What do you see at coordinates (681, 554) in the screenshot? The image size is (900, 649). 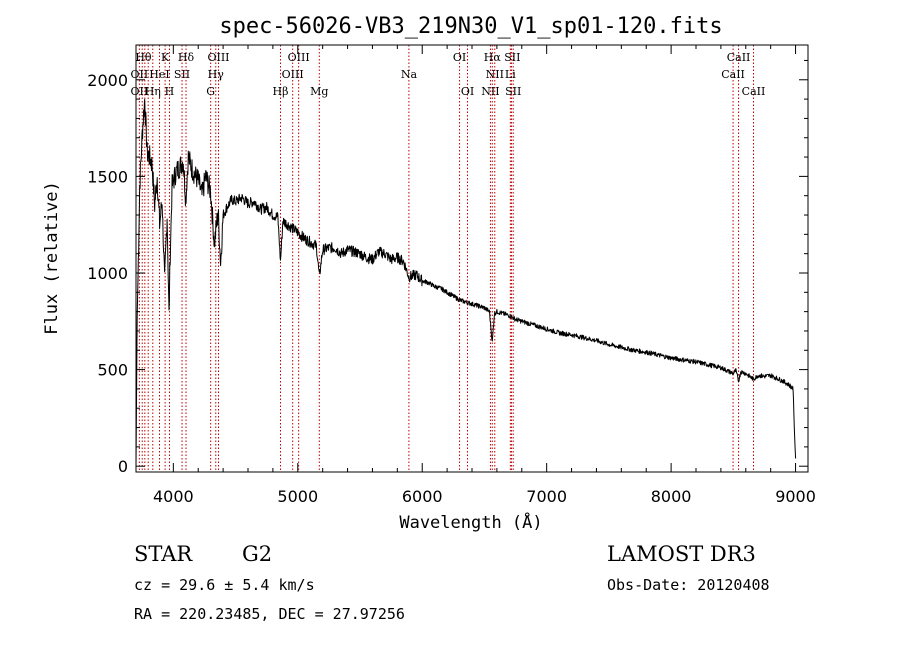 I see `survey-name: LAMOST DR3` at bounding box center [681, 554].